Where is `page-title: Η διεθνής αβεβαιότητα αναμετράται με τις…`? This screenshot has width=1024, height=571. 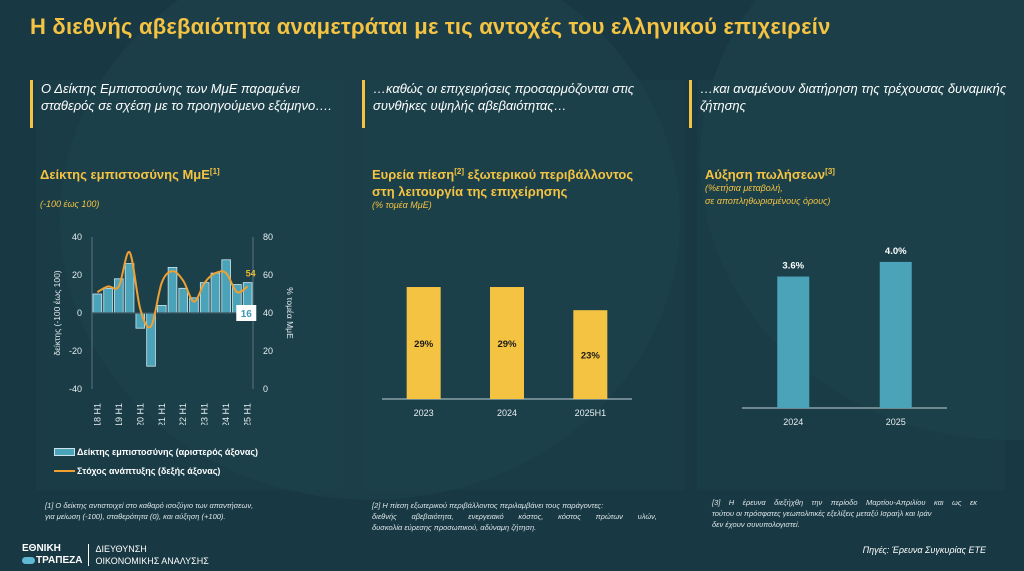 page-title: Η διεθνής αβεβαιότητα αναμετράται με τις… is located at coordinates (430, 26).